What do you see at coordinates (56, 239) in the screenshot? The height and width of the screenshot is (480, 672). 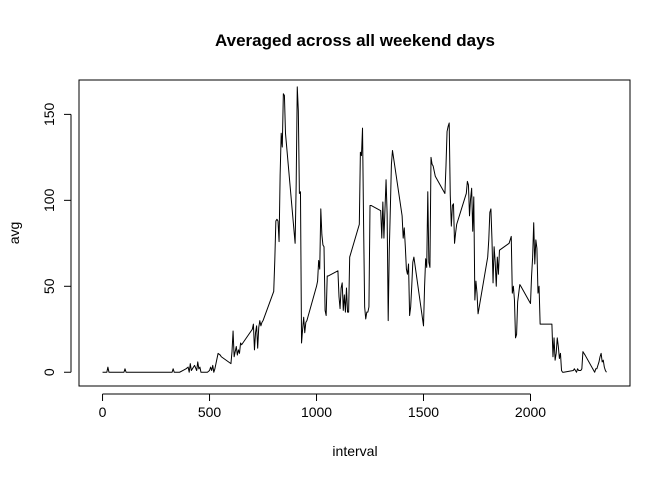 I see `y-axis: 0 50 100 150` at bounding box center [56, 239].